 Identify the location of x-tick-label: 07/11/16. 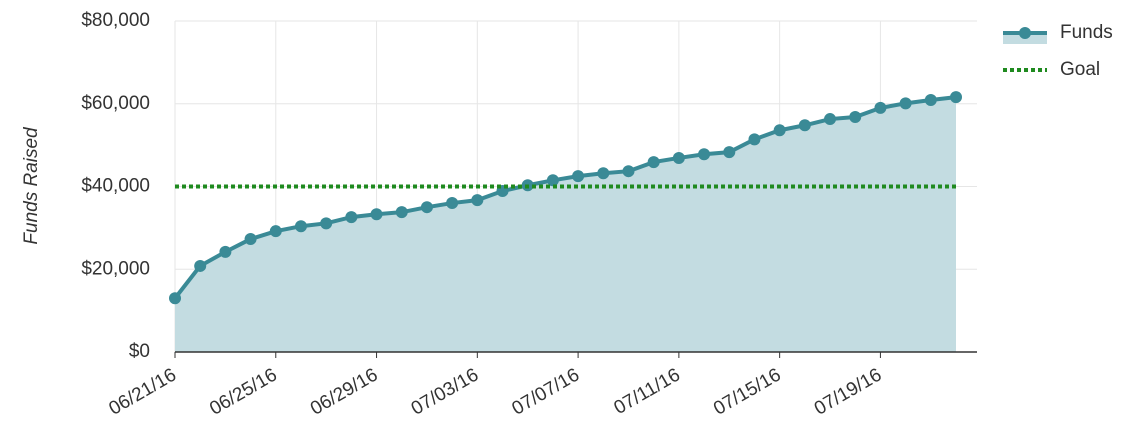
(647, 391).